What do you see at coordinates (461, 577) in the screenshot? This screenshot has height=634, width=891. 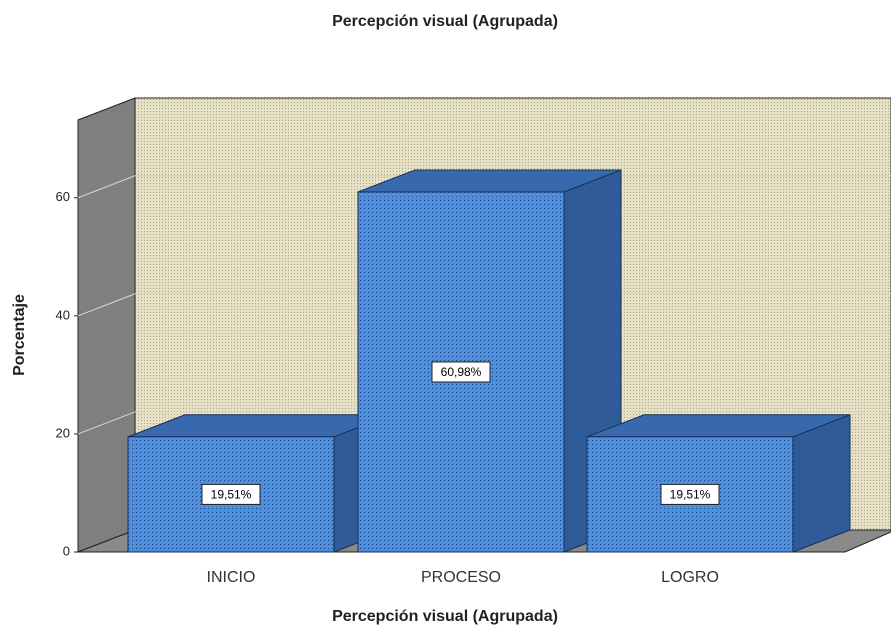 I see `x-tick-label: PROCESO` at bounding box center [461, 577].